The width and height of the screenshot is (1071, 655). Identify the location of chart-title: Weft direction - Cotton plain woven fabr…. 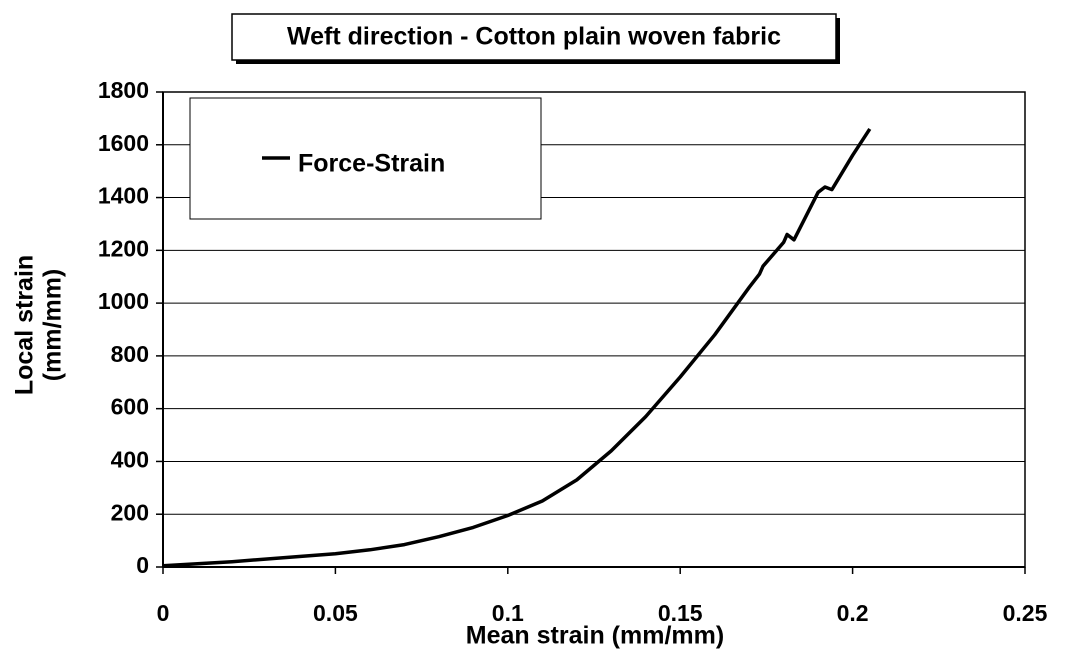
(534, 37).